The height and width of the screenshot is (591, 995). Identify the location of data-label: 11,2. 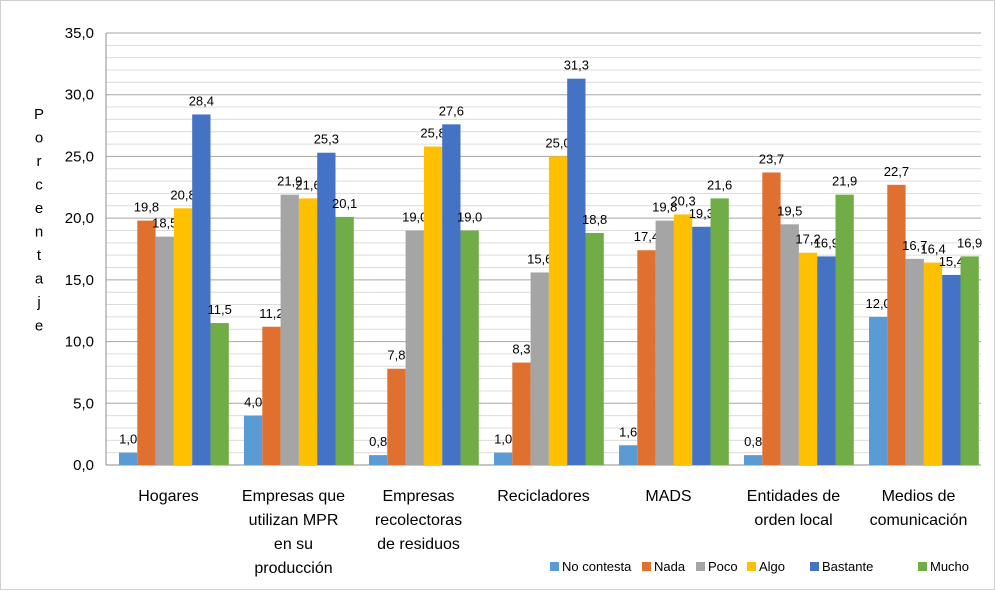
(271, 313).